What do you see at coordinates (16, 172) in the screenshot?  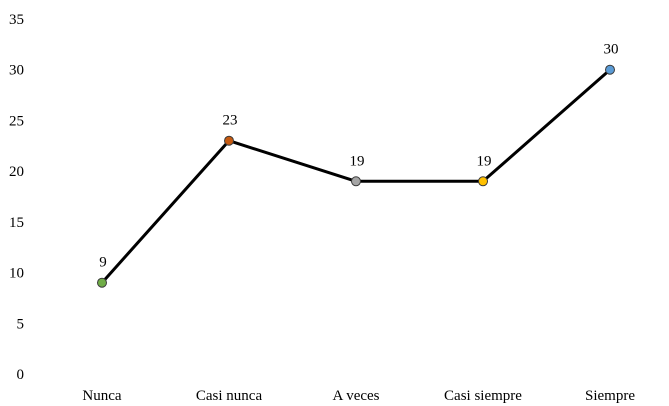 I see `y-tick-label: 20` at bounding box center [16, 172].